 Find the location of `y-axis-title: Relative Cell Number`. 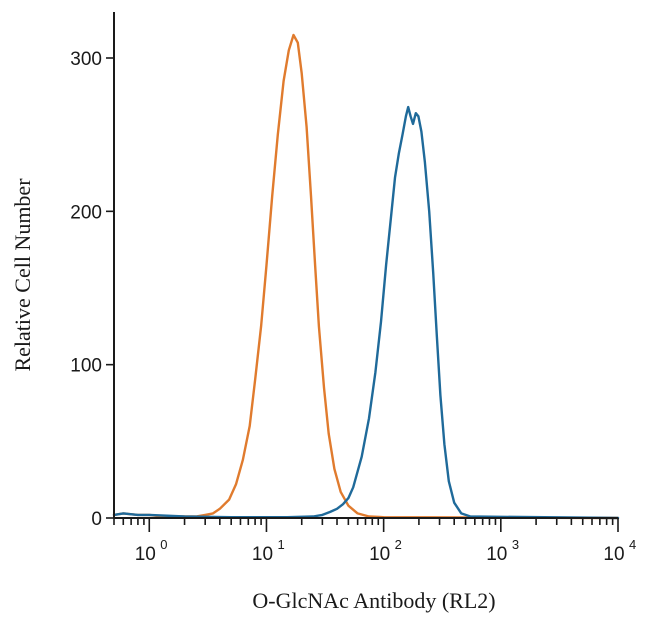

y-axis-title: Relative Cell Number is located at coordinates (22, 275).